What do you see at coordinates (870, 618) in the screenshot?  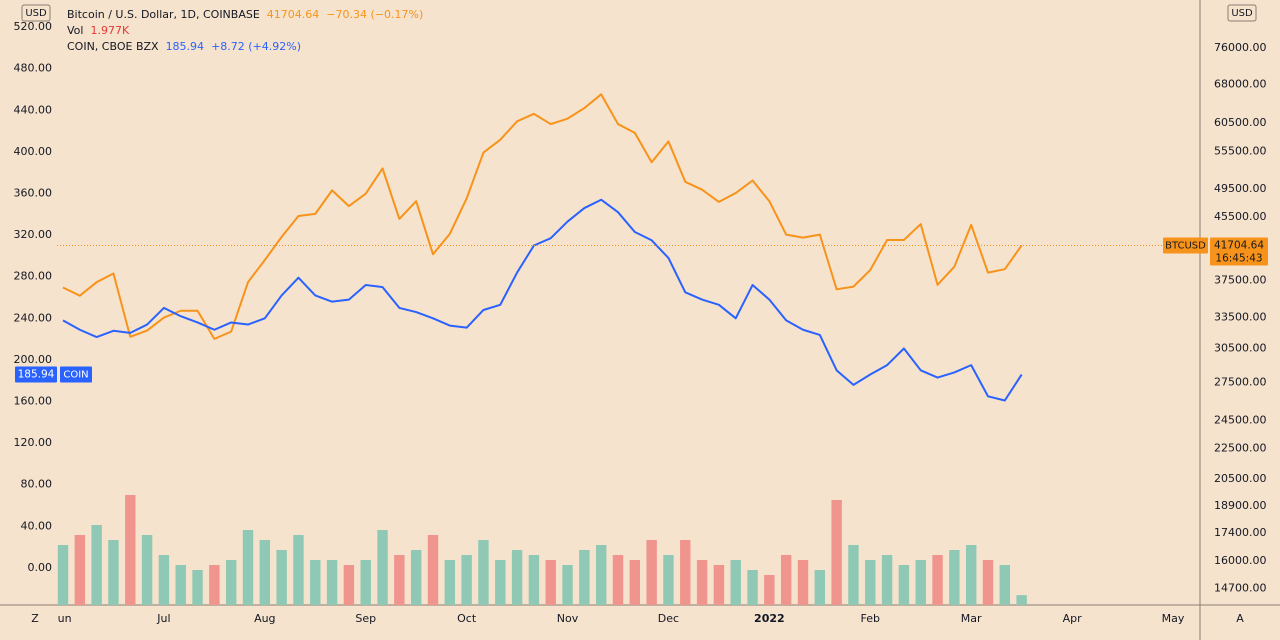 I see `x-tick-label: Feb` at bounding box center [870, 618].